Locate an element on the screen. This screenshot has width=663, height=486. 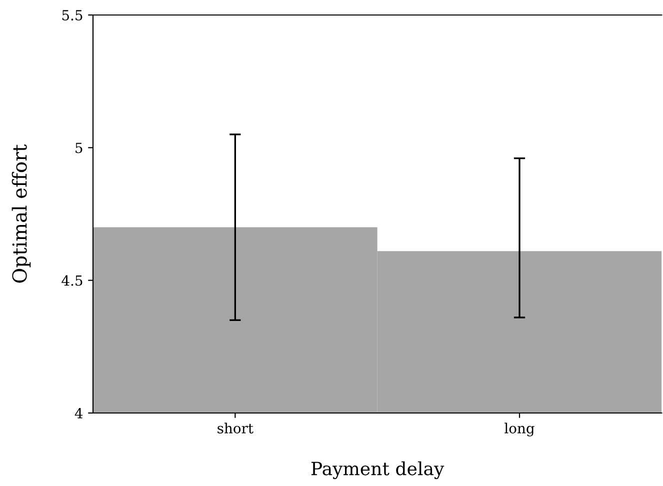
y-tick-label: 4.5 is located at coordinates (72, 280).